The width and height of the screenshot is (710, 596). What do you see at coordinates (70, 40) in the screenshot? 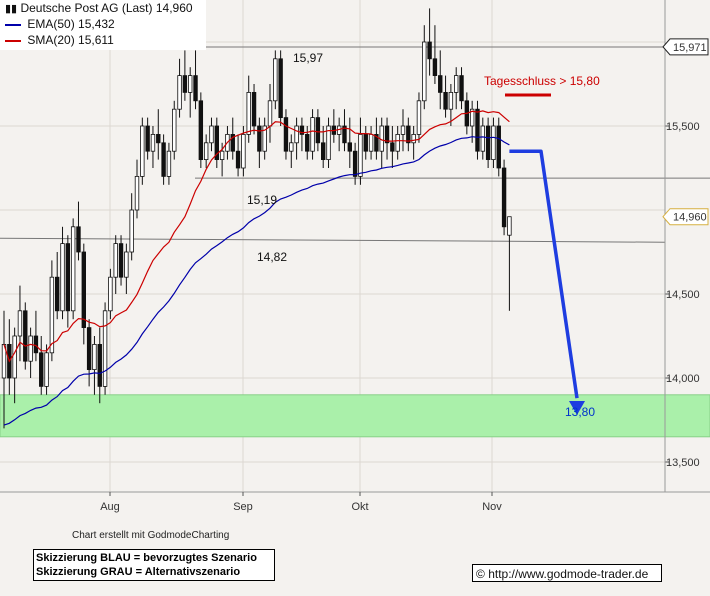
I see `legend-sma: SMA(20) 15,611` at bounding box center [70, 40].